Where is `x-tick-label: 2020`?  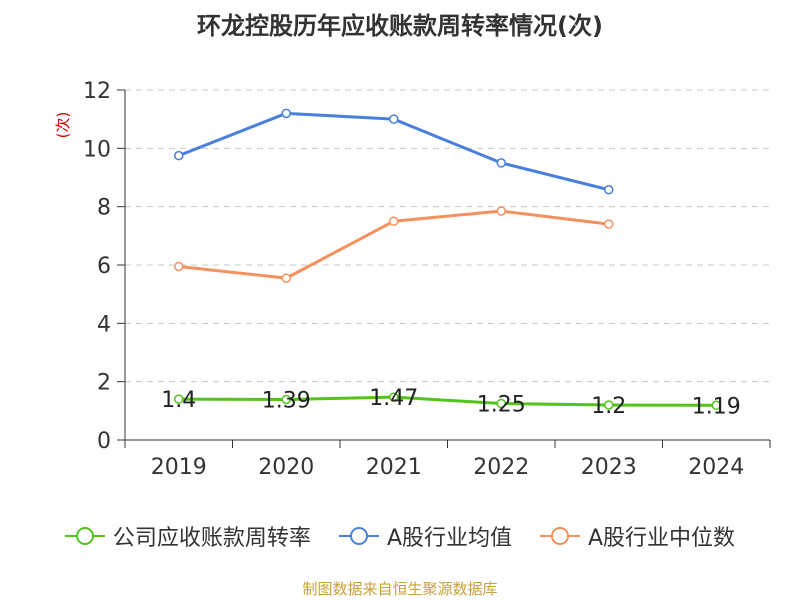
x-tick-label: 2020 is located at coordinates (286, 467).